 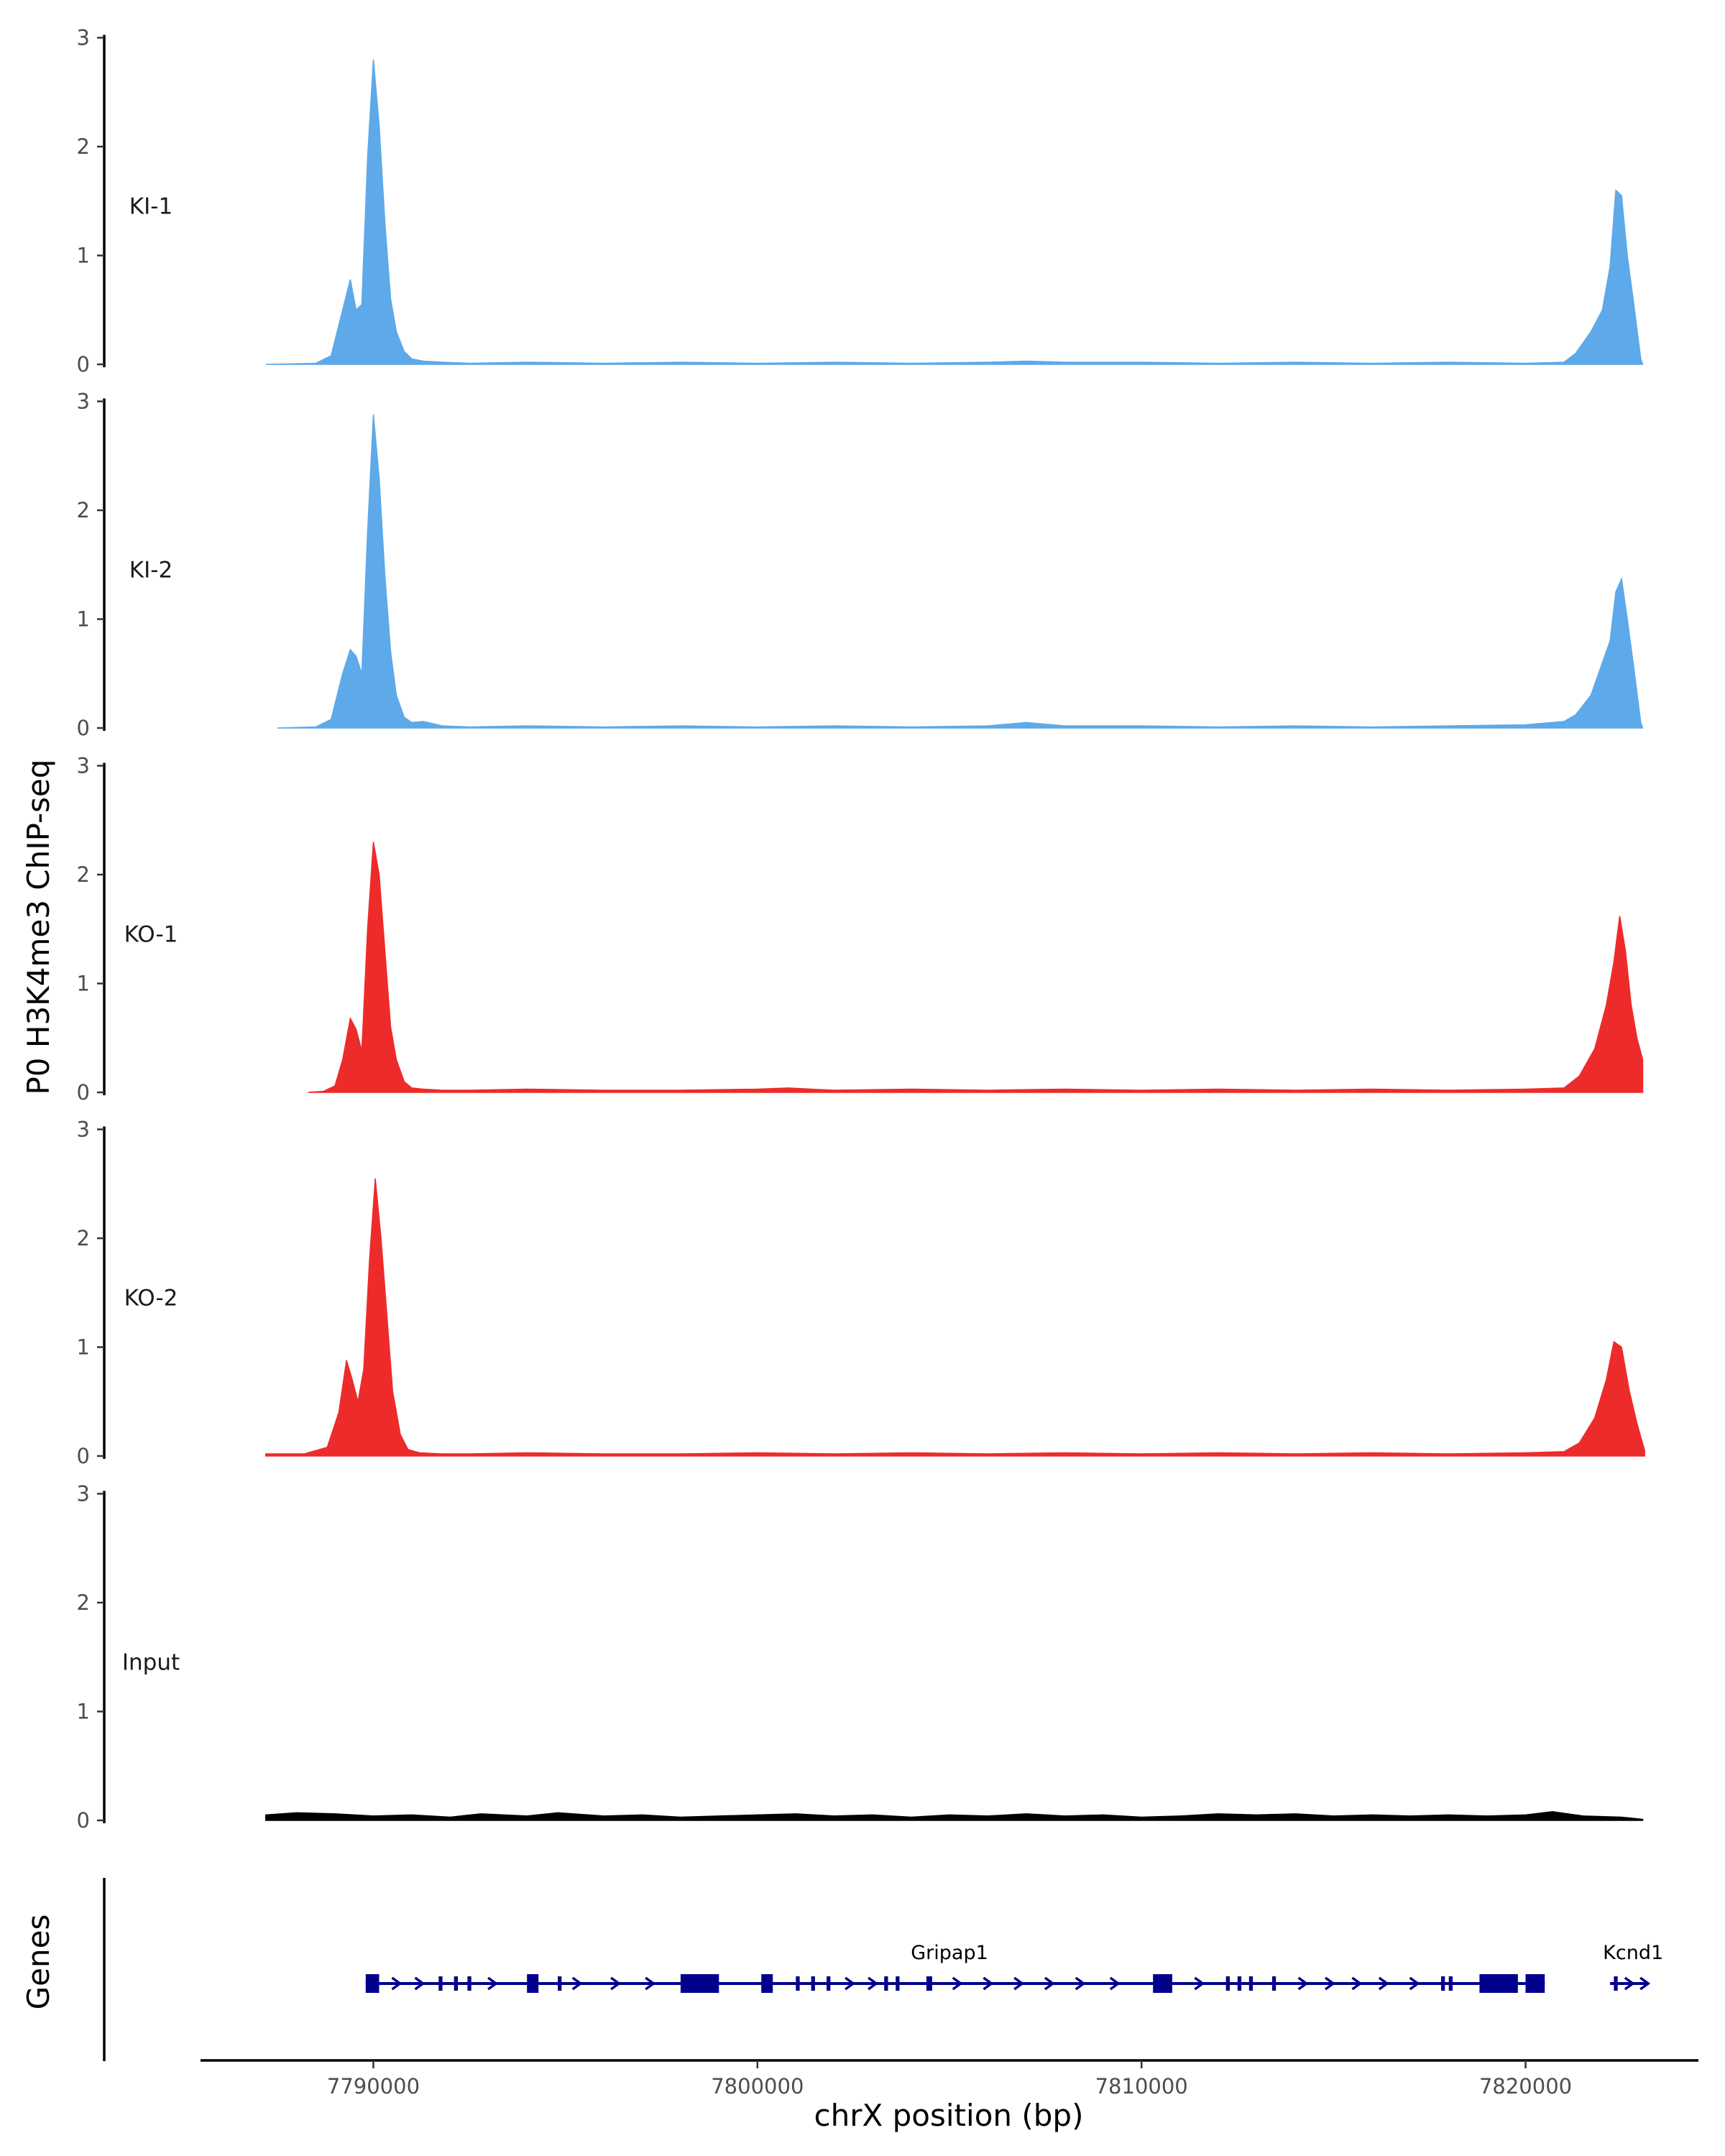 What do you see at coordinates (860, 1658) in the screenshot?
I see `track-input: 0 1 2 3 Input` at bounding box center [860, 1658].